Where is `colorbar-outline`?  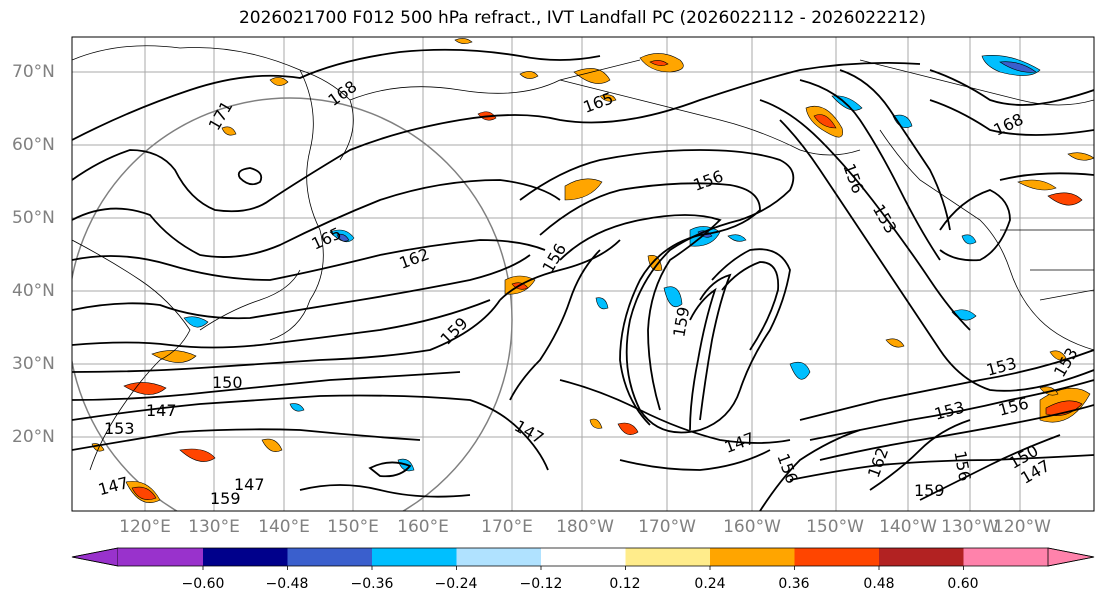
colorbar-outline is located at coordinates (583, 557).